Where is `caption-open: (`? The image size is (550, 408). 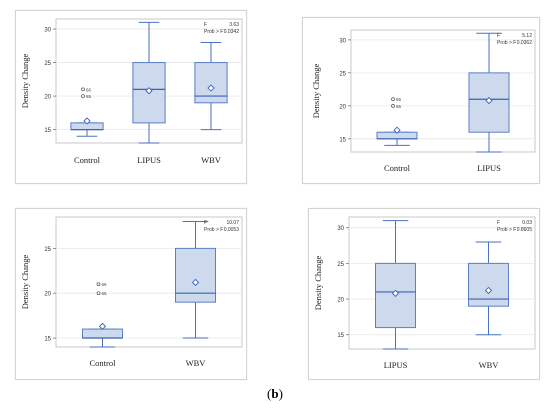 caption-open: ( is located at coordinates (269, 393).